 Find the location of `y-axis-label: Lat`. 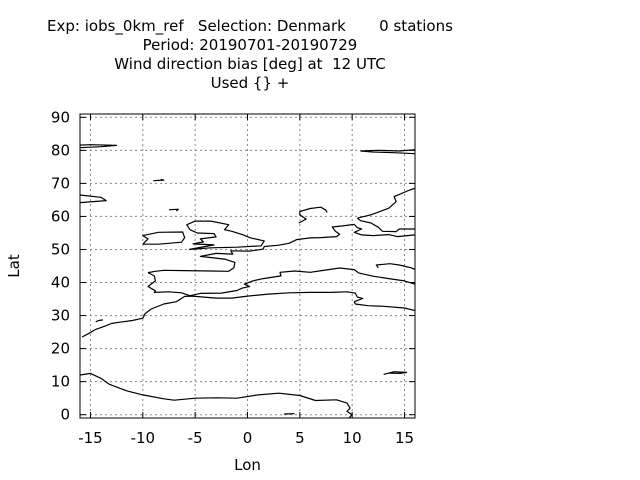

y-axis-label: Lat is located at coordinates (14, 266).